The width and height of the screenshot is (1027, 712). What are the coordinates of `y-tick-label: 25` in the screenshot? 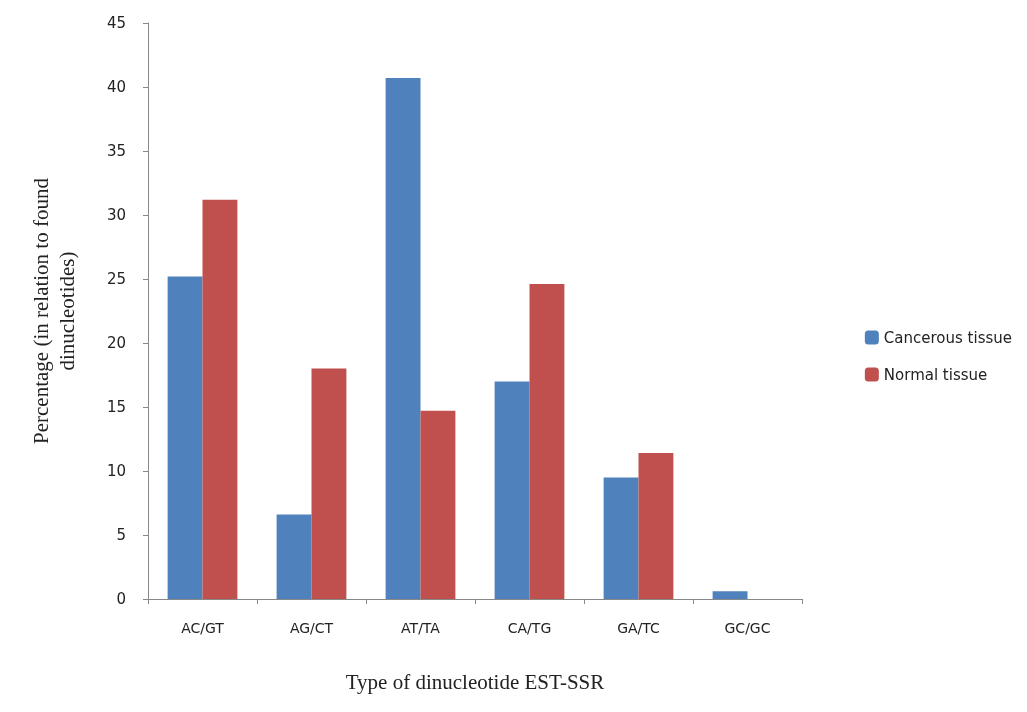 It's located at (116, 279).